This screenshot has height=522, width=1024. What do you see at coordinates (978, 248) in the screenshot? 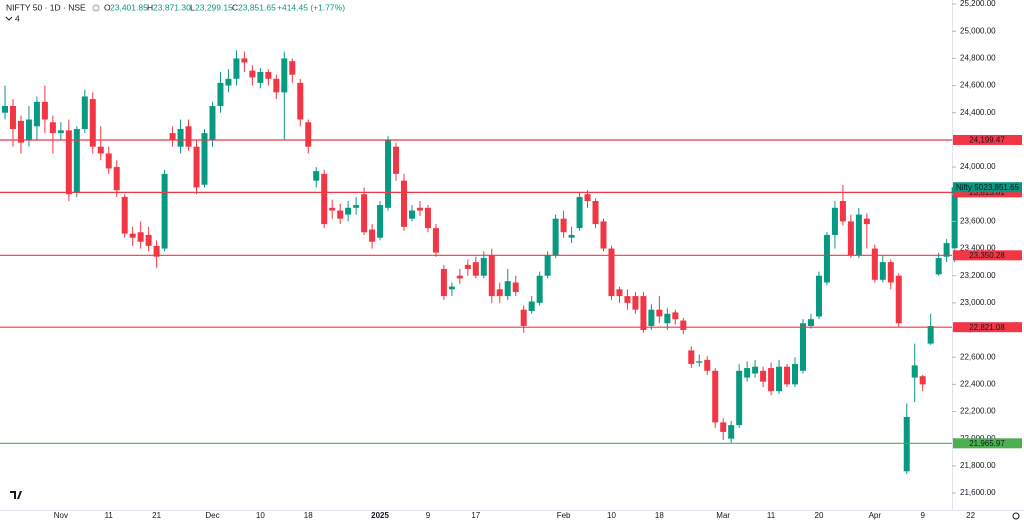
I see `y-tick-label: 23,400.00` at bounding box center [978, 248].